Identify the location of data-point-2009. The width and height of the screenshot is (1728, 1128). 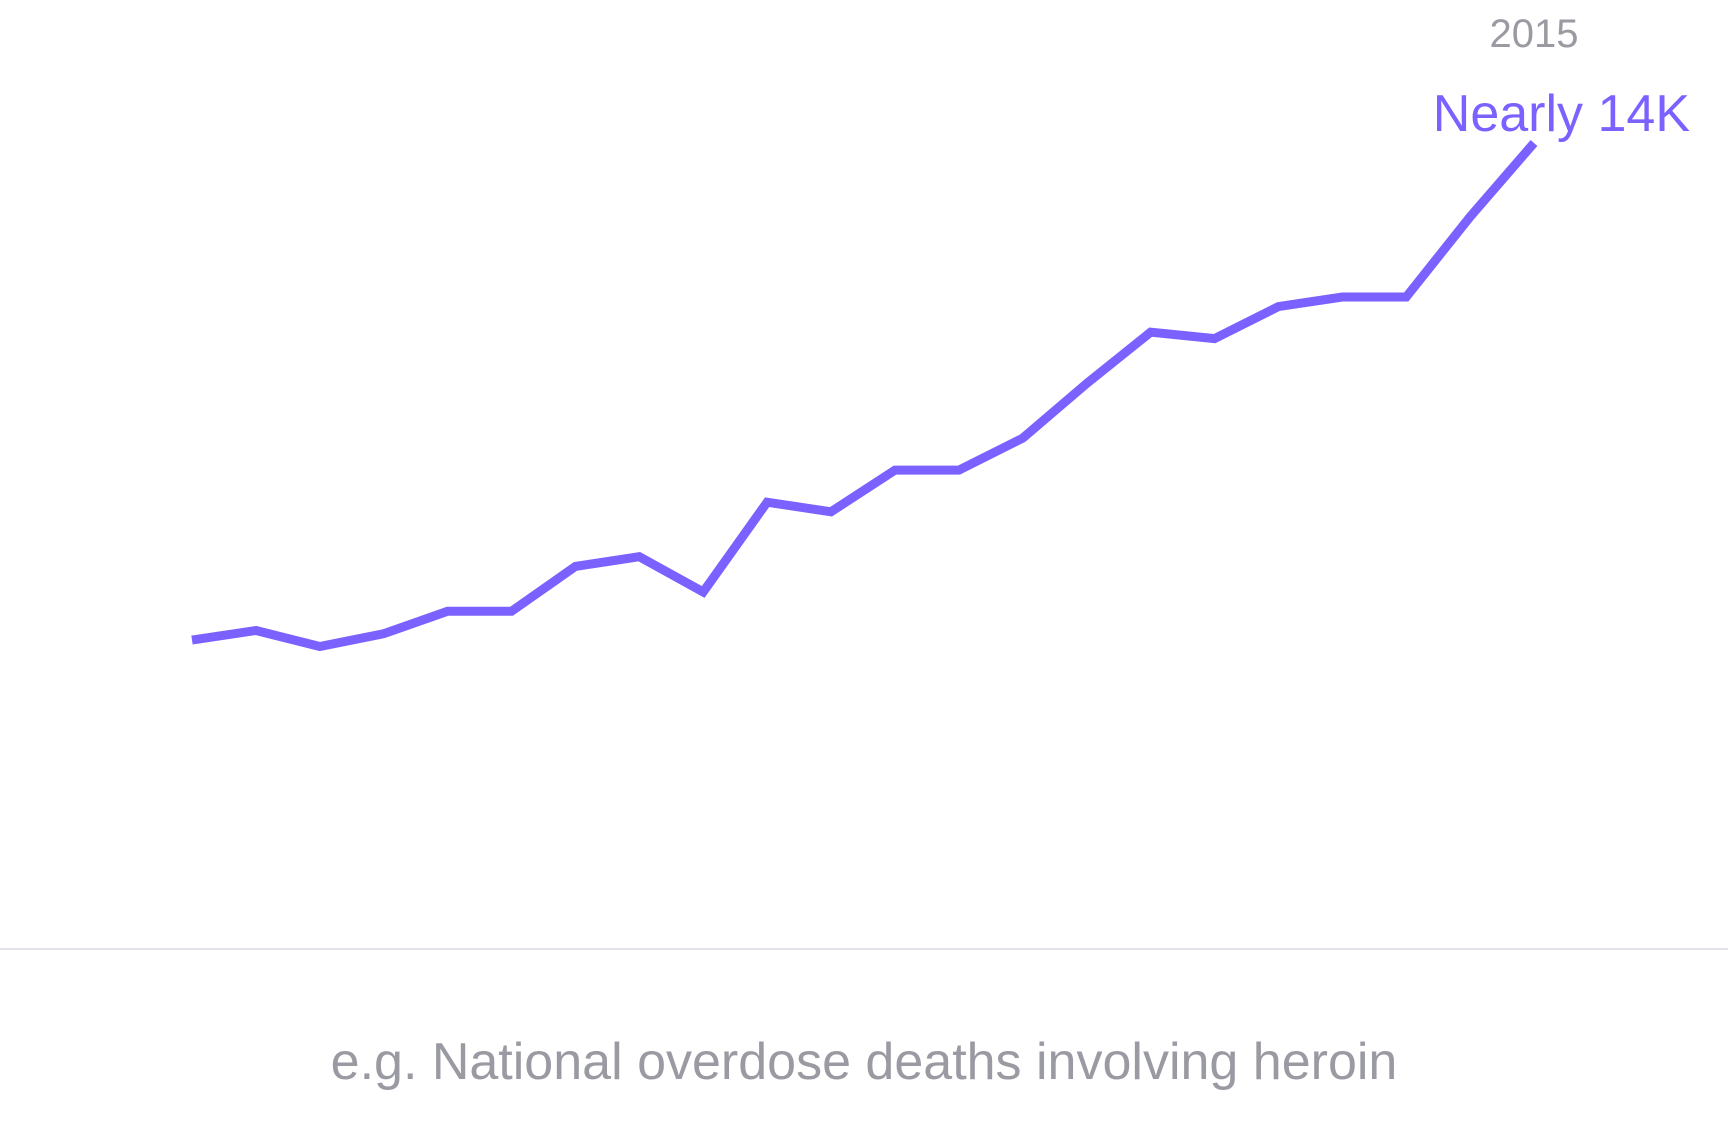
(1151, 332).